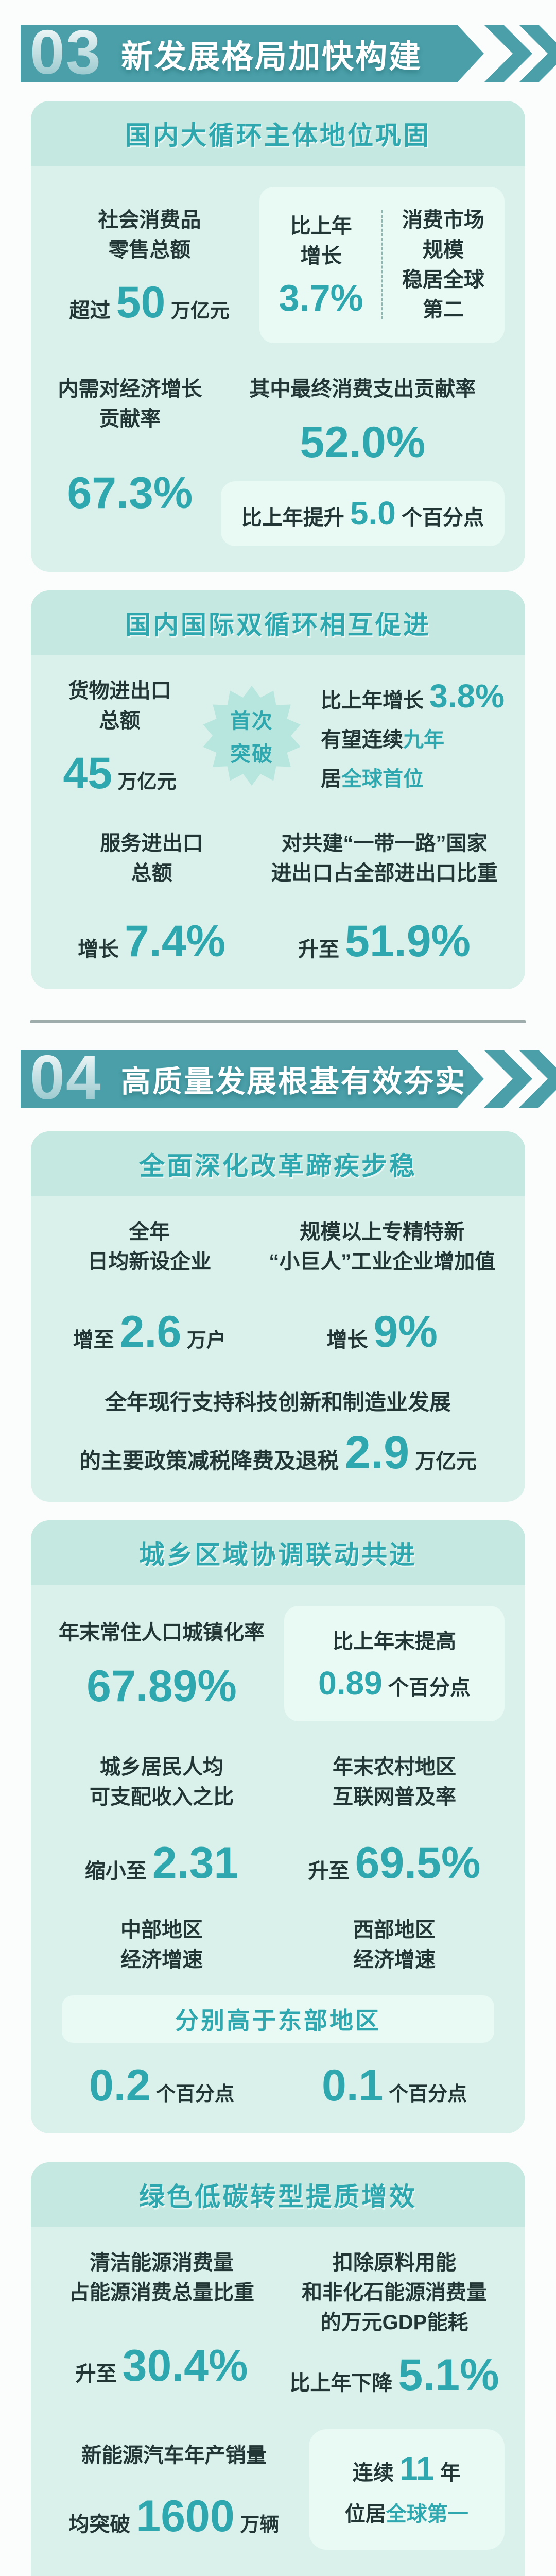 The width and height of the screenshot is (556, 2576). I want to click on stat-little-giants: 规模以上专精特新 “小巨人”工业企业增加值 增长 9%, so click(382, 1285).